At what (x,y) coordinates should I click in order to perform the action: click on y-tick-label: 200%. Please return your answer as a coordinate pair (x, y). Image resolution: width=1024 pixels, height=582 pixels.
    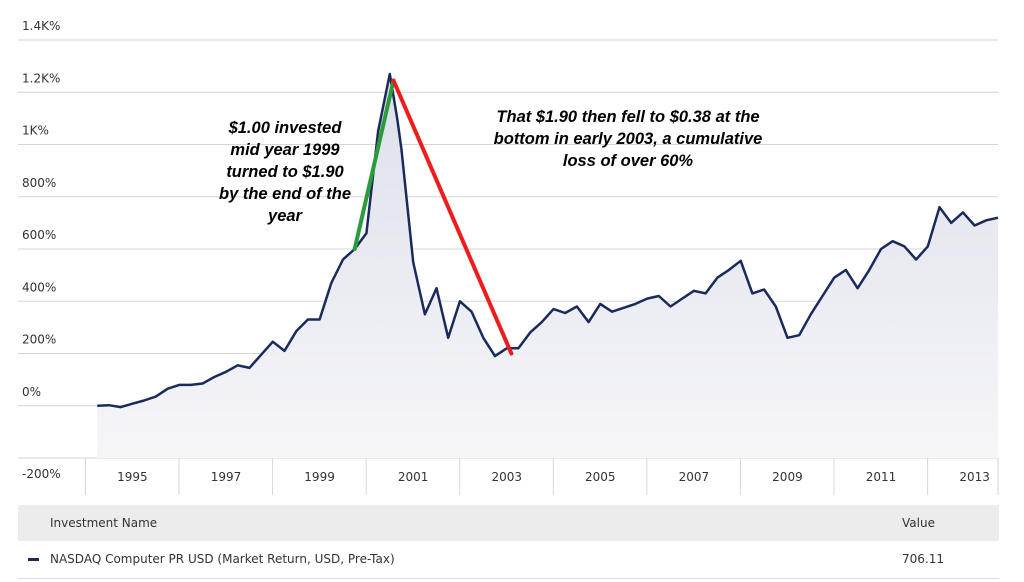
    Looking at the image, I should click on (39, 340).